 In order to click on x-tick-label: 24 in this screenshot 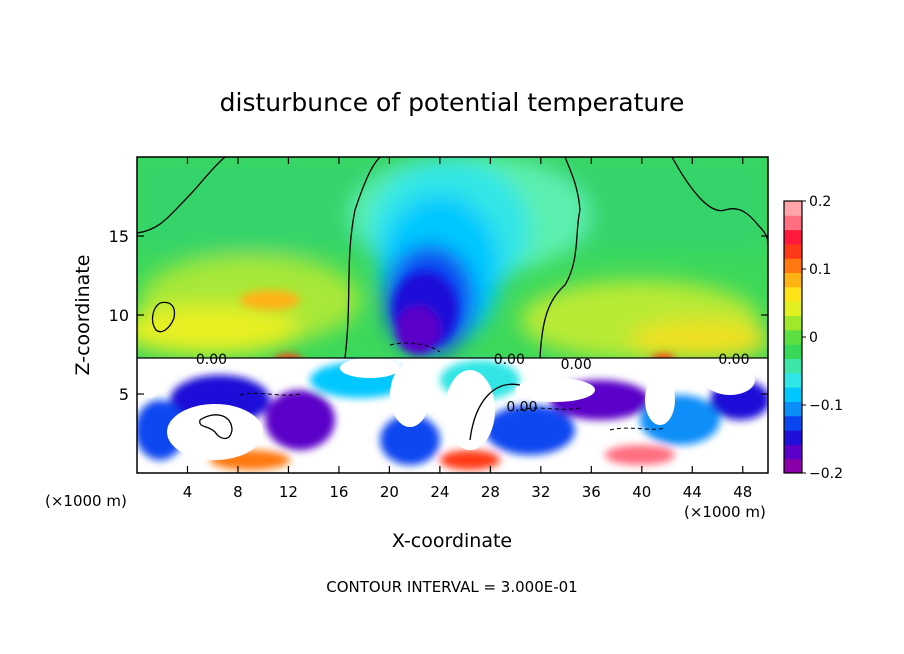, I will do `click(439, 492)`.